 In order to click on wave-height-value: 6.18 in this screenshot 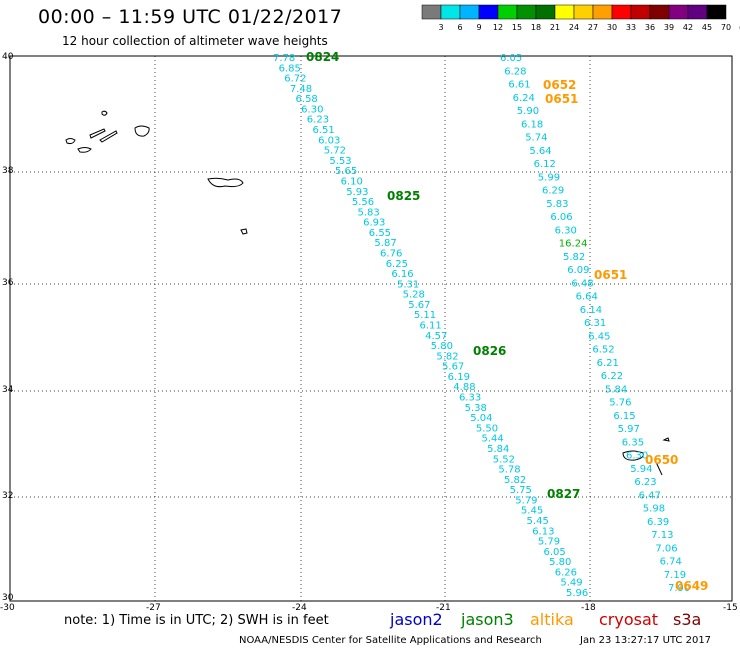, I will do `click(532, 124)`.